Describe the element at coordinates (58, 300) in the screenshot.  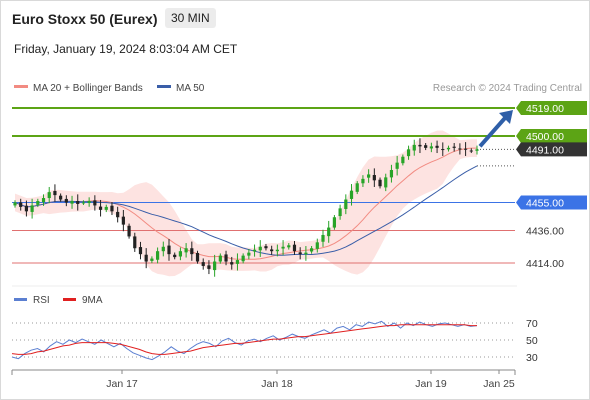
I see `rsi-legend: RSI 9MA` at that location.